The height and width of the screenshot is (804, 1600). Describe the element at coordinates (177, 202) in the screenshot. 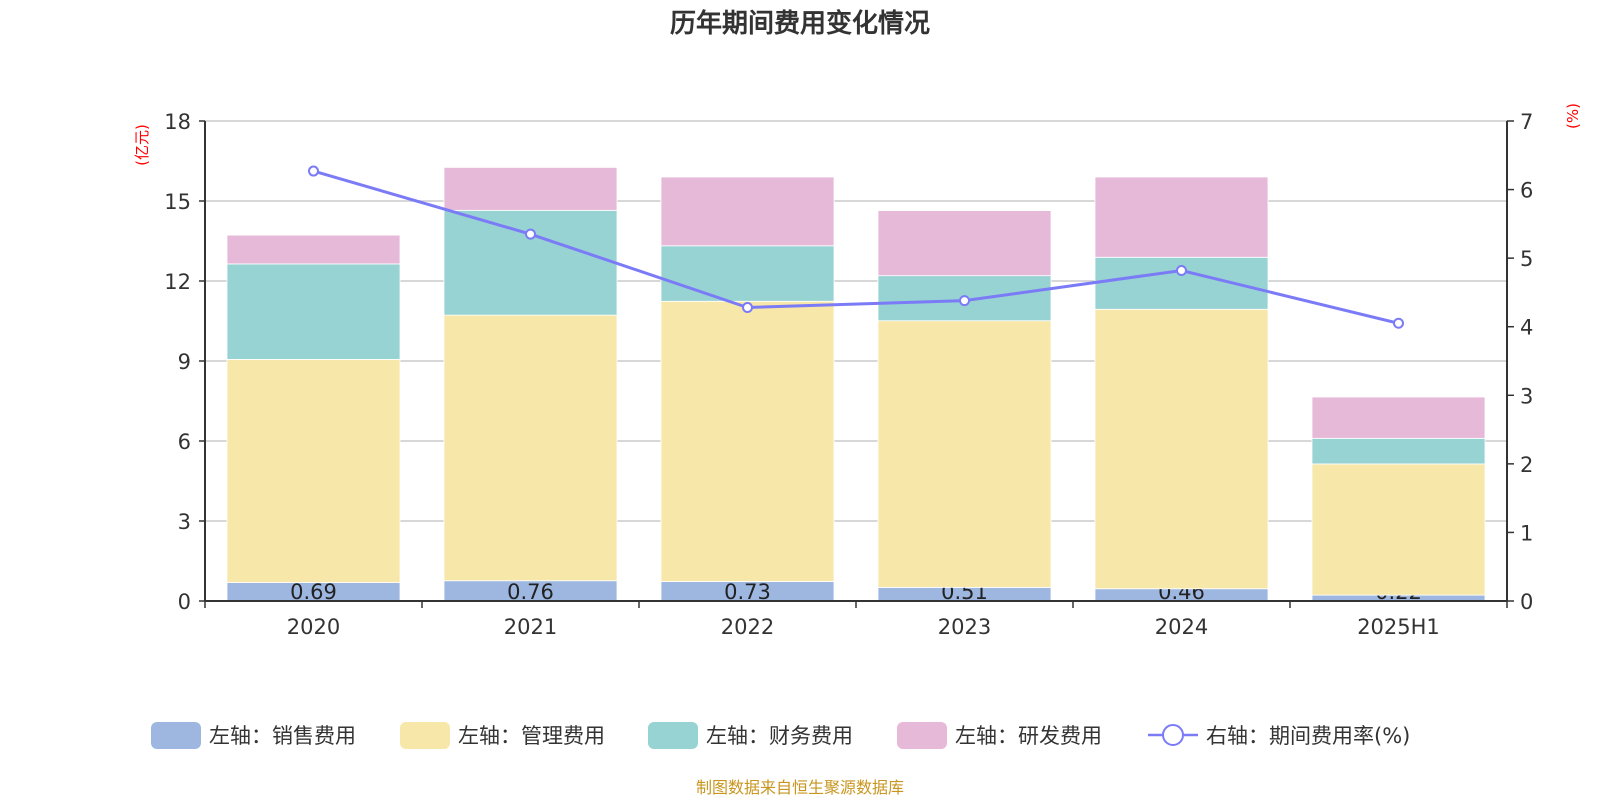

I see `left-tick-label: 15` at that location.